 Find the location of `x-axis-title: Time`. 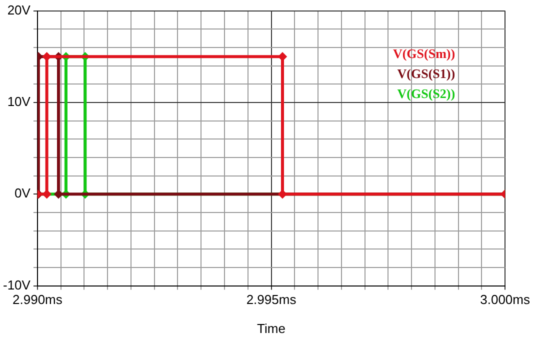

x-axis-title: Time is located at coordinates (271, 328).